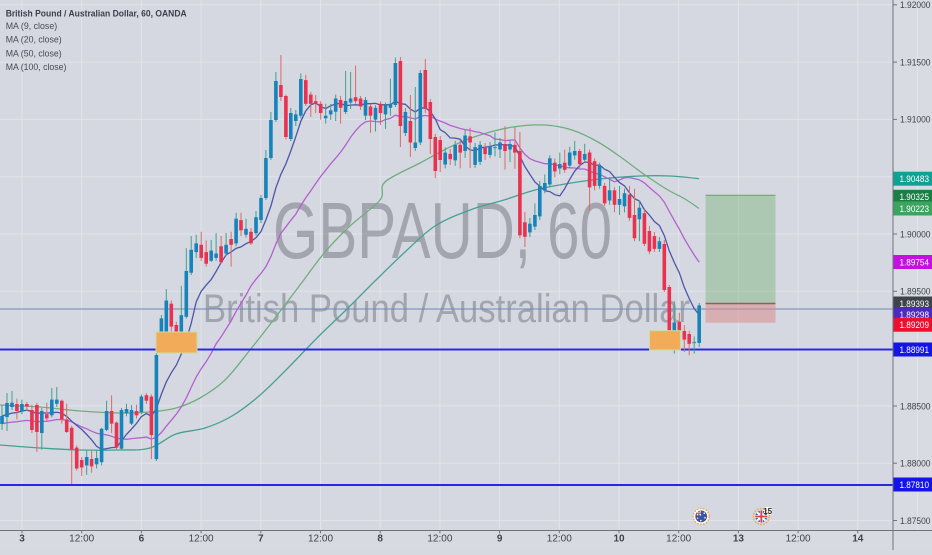 This screenshot has width=932, height=555. Describe the element at coordinates (34, 53) in the screenshot. I see `svg-text: MA (50, close)` at that location.